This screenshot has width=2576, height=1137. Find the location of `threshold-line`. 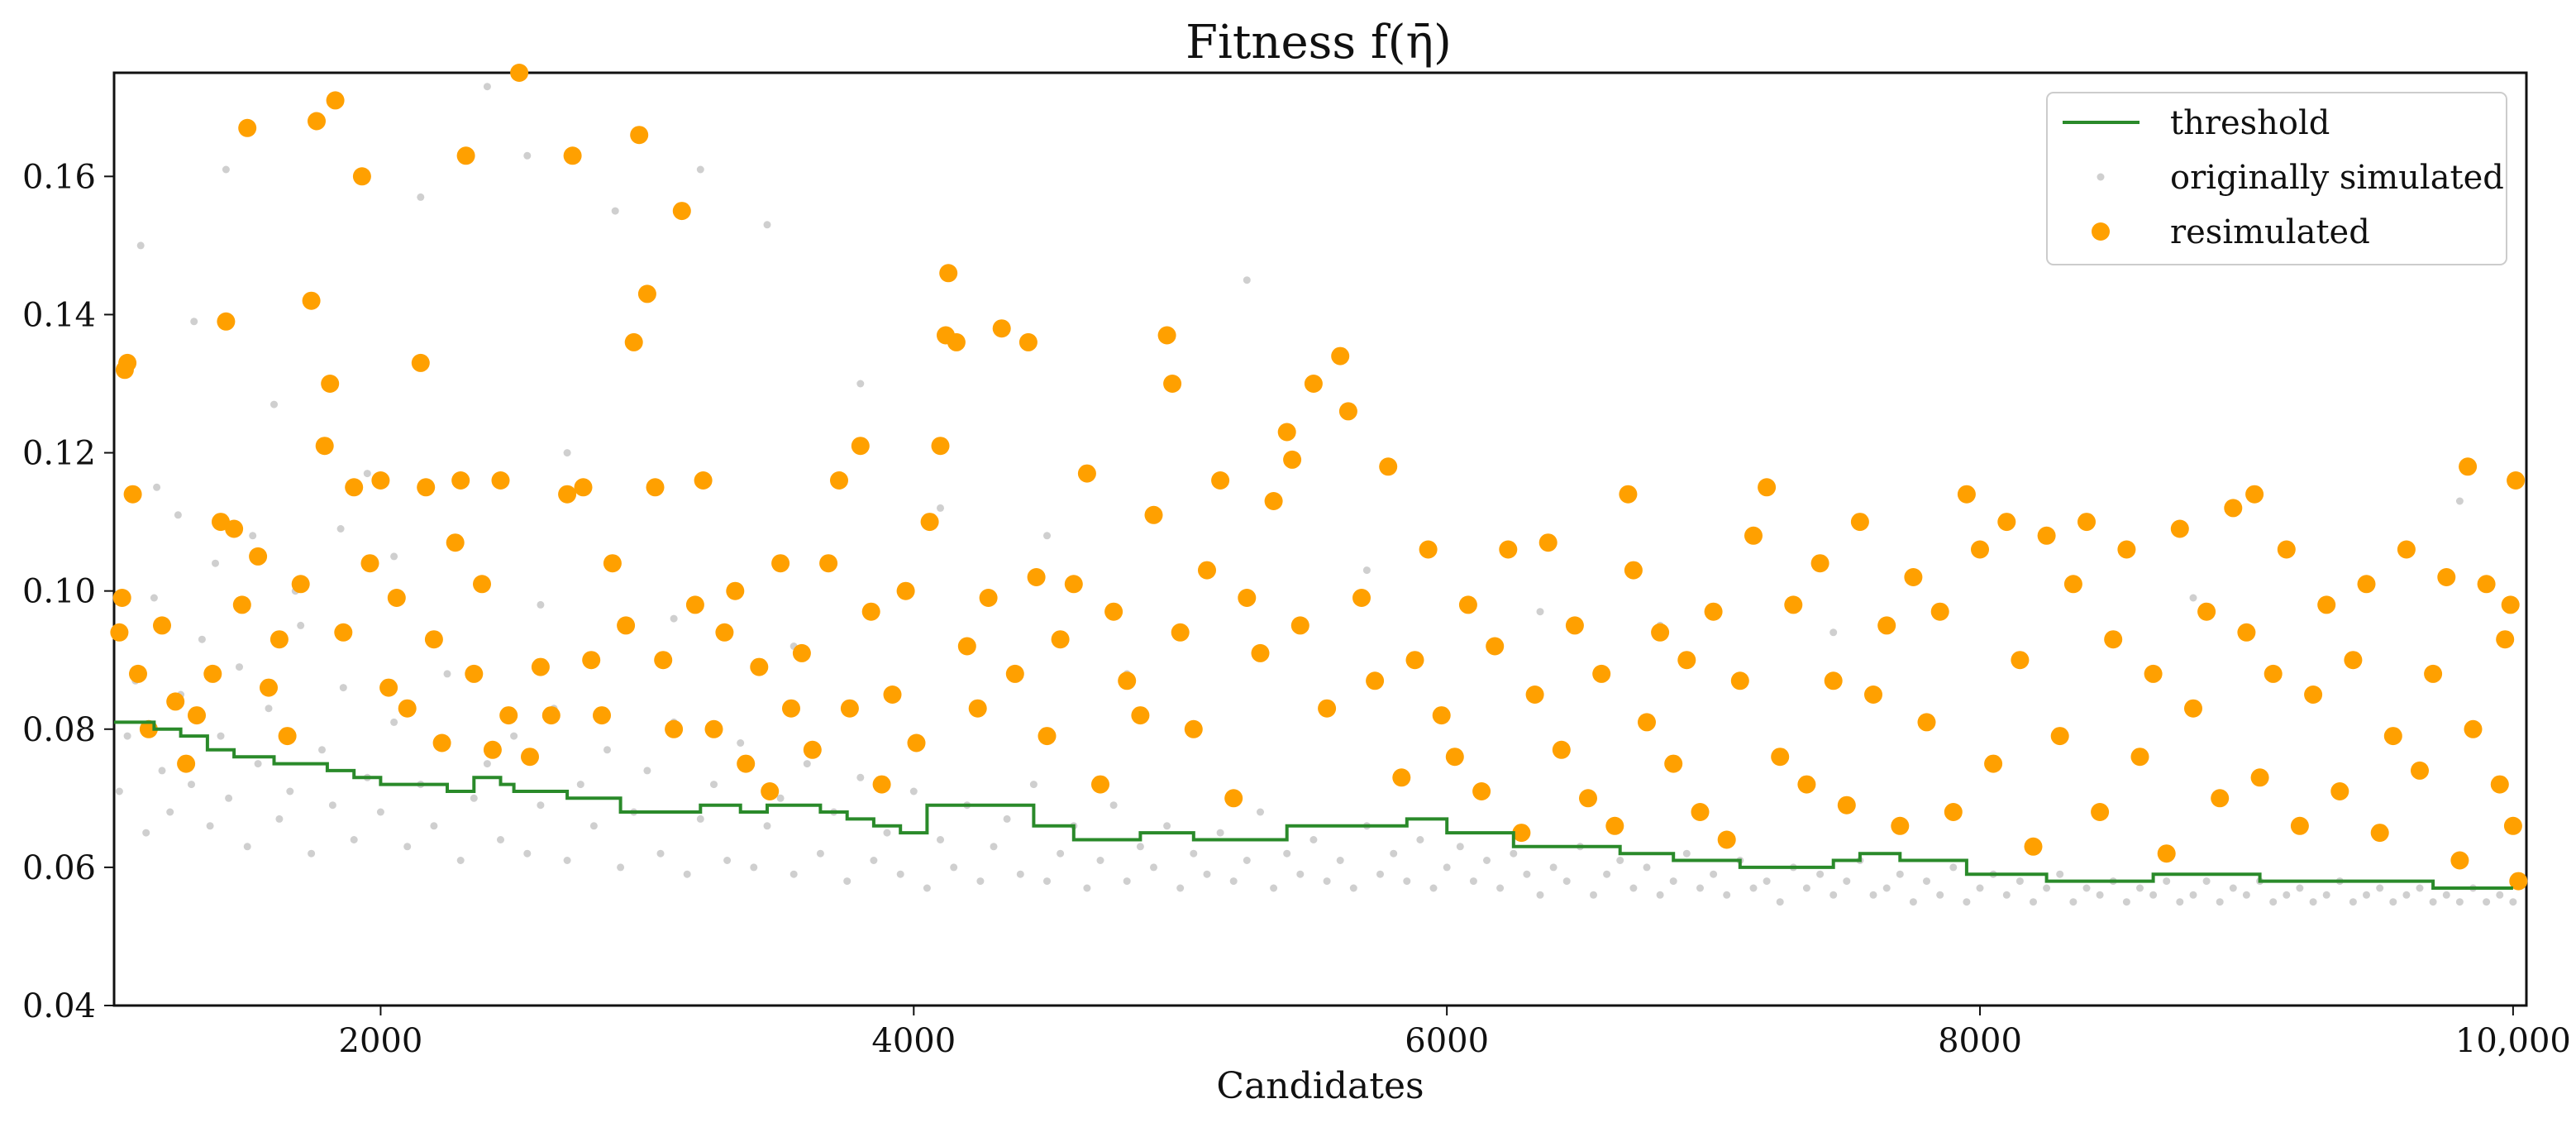

threshold-line is located at coordinates (1313, 805).